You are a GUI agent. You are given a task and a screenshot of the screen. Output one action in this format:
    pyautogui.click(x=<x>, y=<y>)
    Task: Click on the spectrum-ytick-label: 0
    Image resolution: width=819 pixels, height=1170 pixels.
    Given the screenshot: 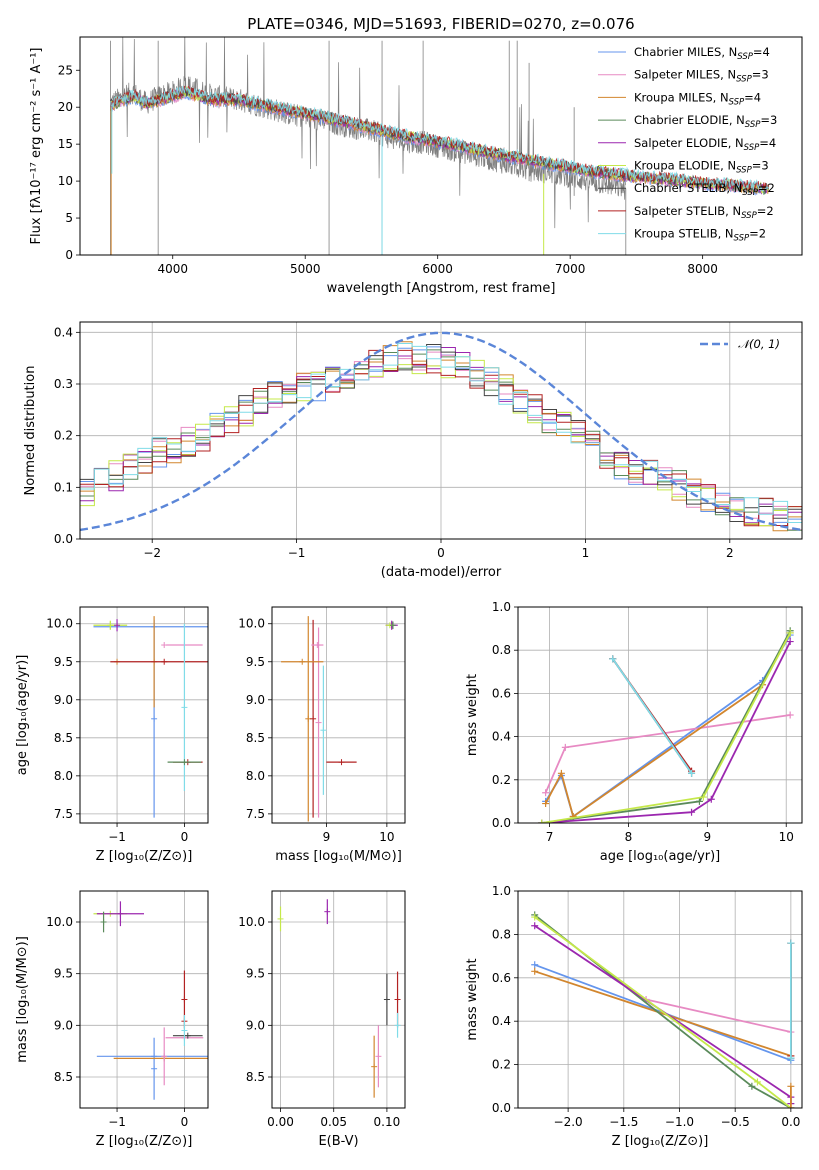 What is the action you would take?
    pyautogui.click(x=69, y=255)
    